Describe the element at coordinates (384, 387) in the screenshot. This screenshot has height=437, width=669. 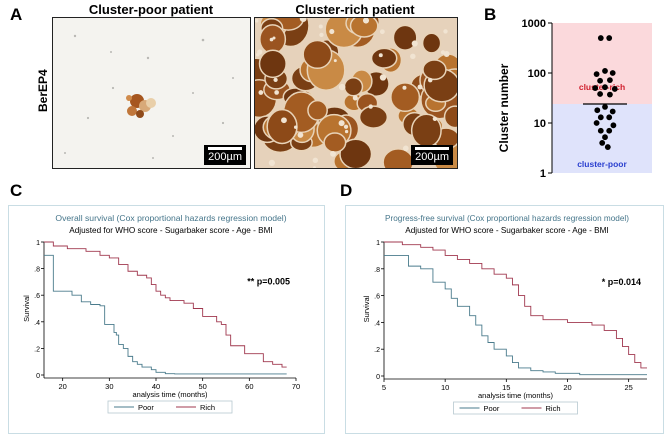
I see `x-tick-label: 5` at that location.